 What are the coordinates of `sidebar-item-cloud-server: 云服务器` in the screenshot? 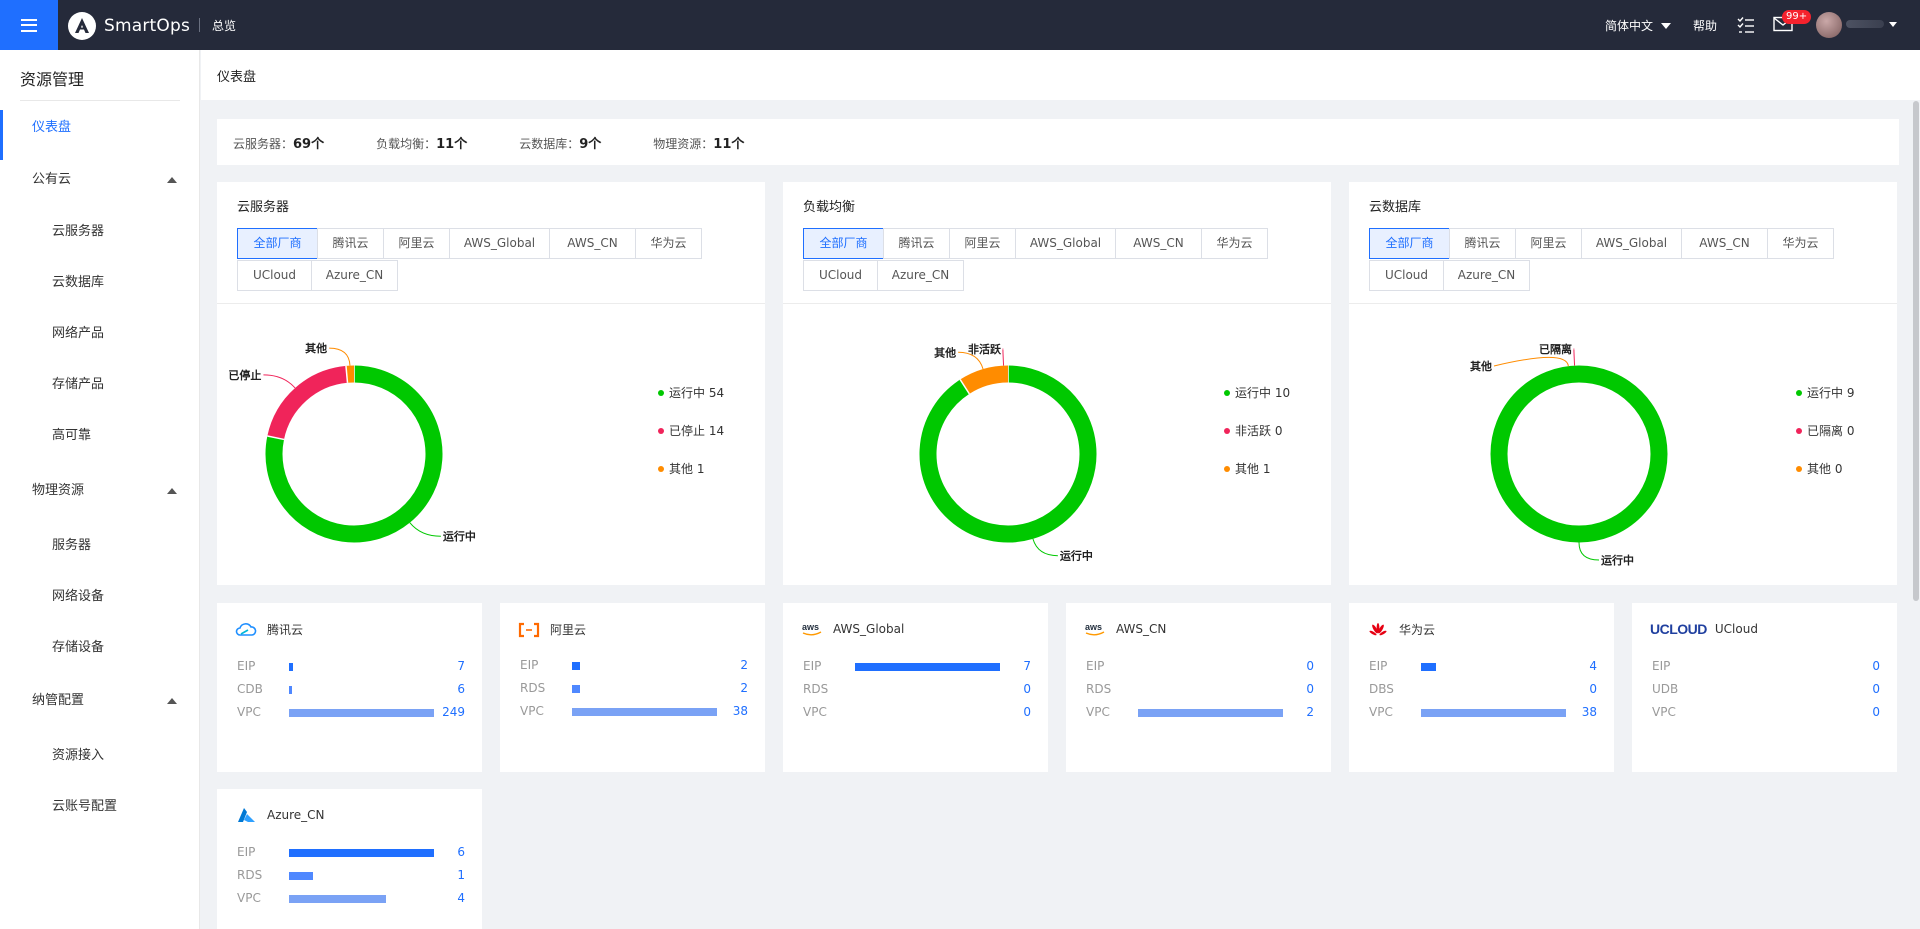 It's located at (78, 231).